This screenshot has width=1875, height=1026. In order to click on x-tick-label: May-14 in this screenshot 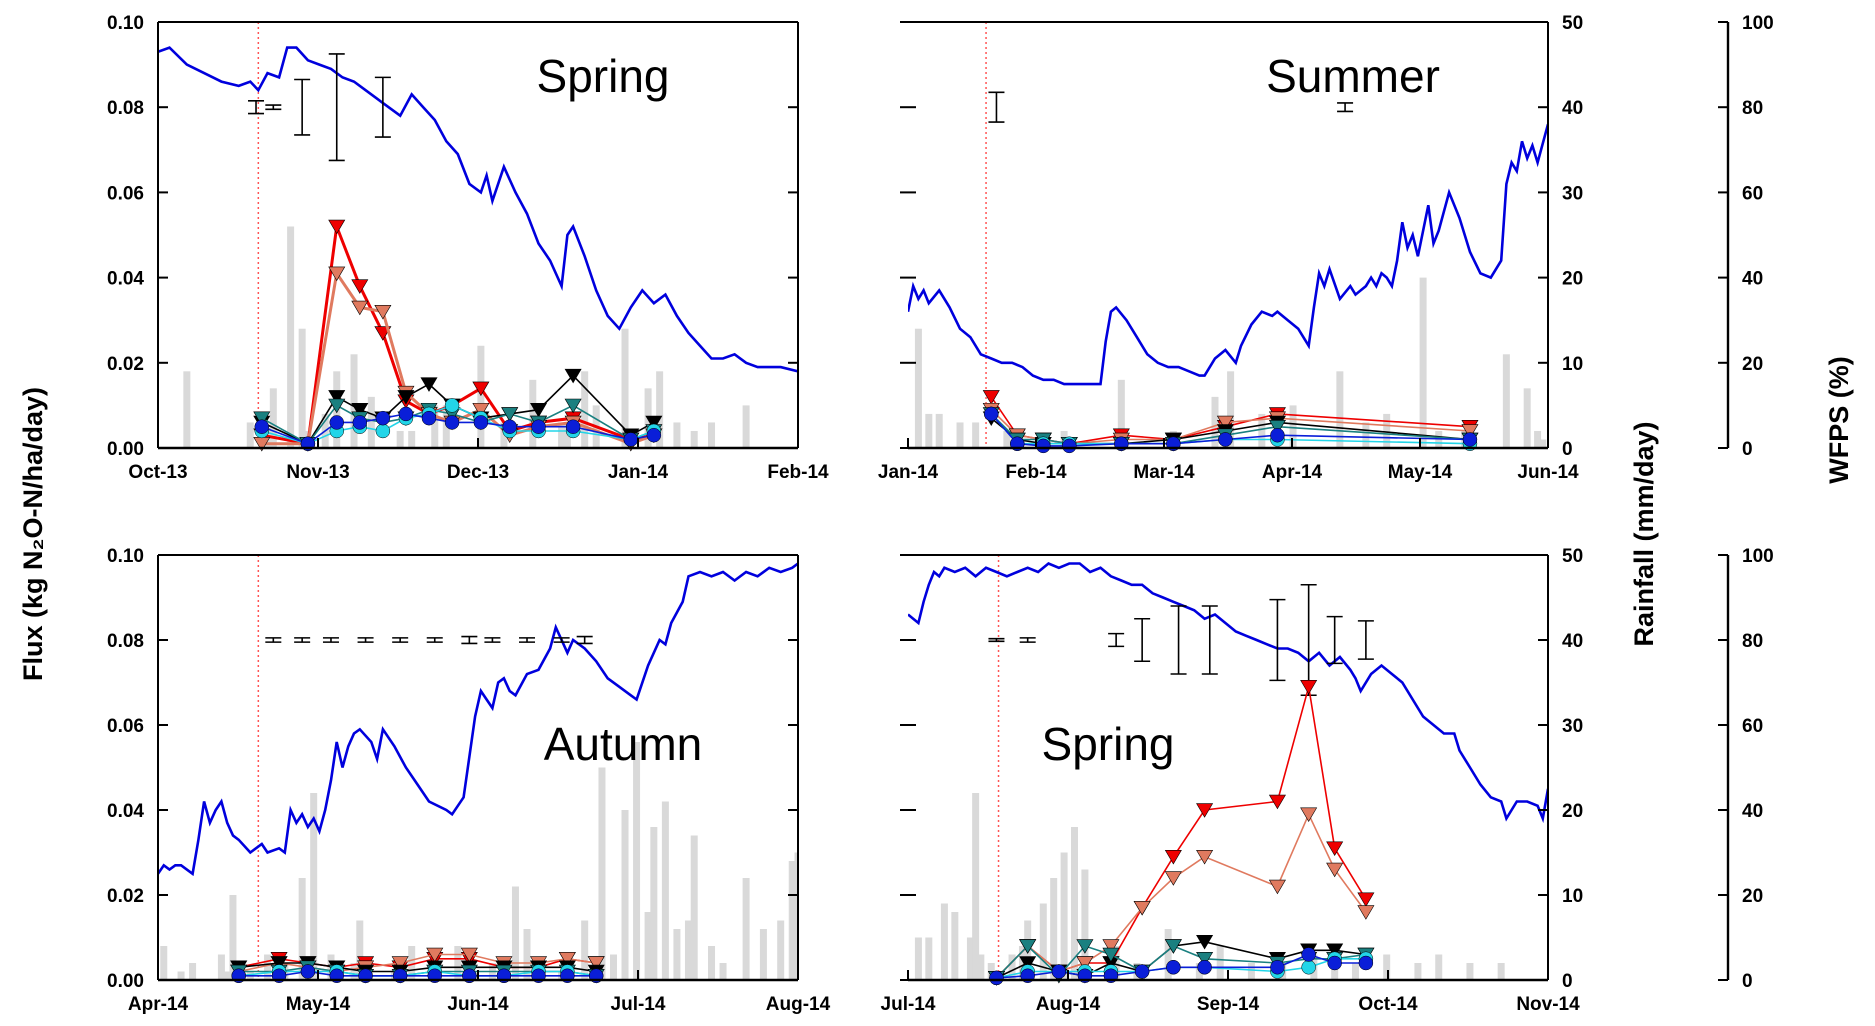, I will do `click(318, 1004)`.